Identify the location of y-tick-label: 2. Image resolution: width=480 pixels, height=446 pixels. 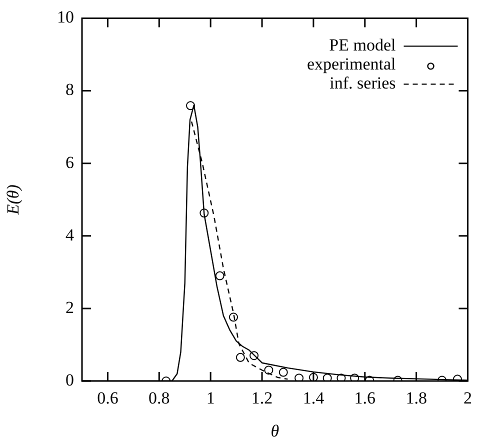
(70, 307).